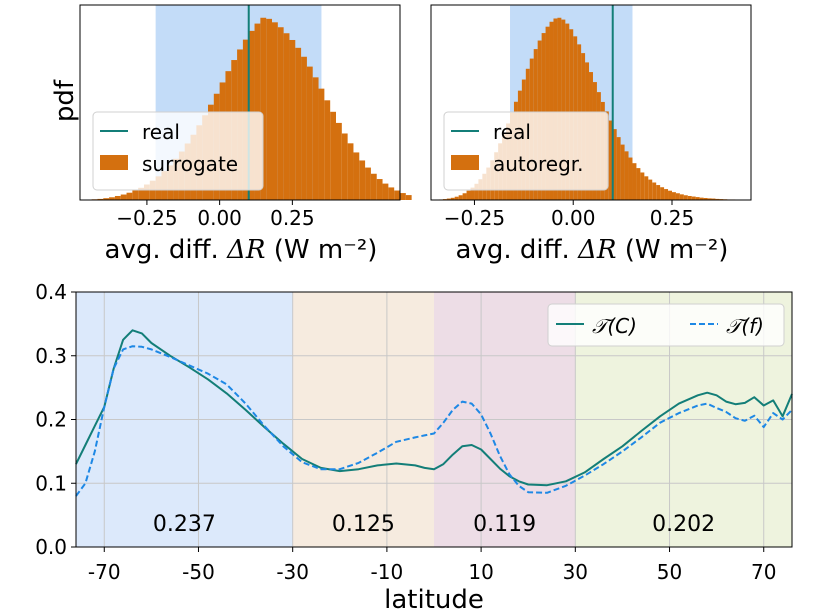 The width and height of the screenshot is (820, 615). Describe the element at coordinates (526, 151) in the screenshot. I see `legend-hist2: real autoregr.` at that location.